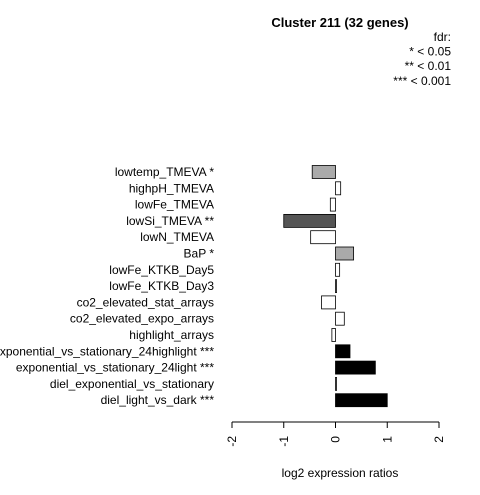 This screenshot has width=480, height=495. What do you see at coordinates (339, 22) in the screenshot?
I see `chart-title: Cluster 211 (32 genes)` at bounding box center [339, 22].